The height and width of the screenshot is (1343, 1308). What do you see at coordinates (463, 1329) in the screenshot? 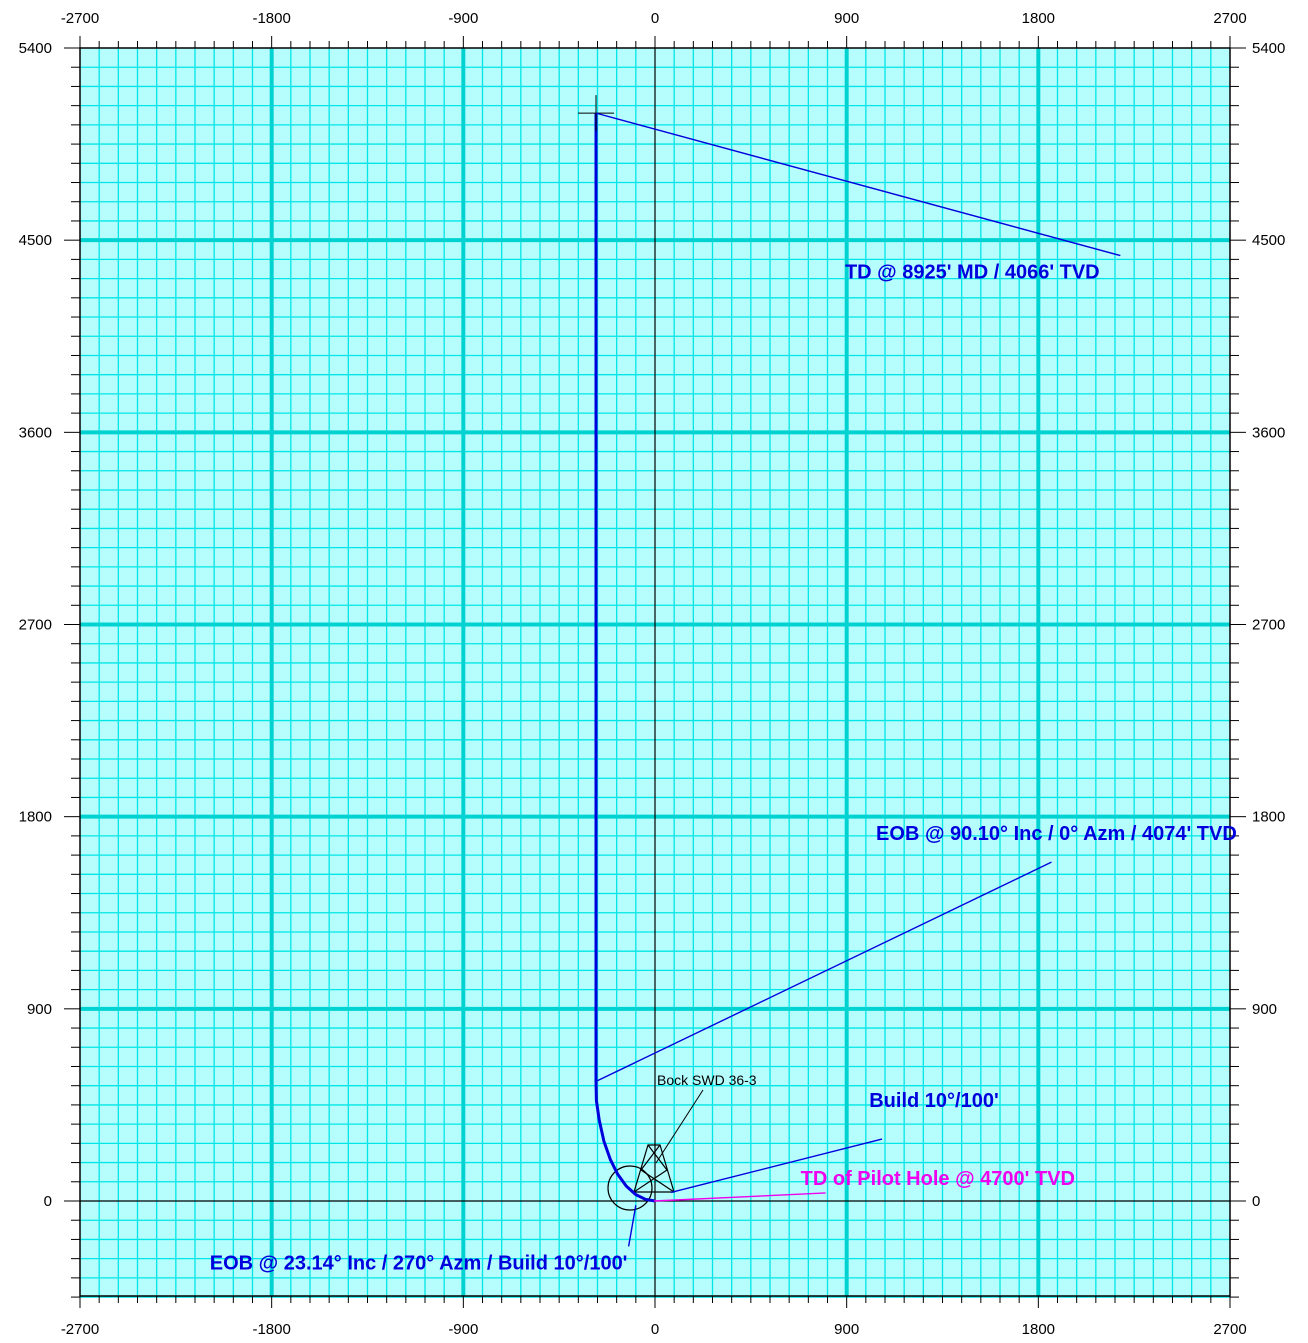
I see `x-tick-label-bottom: -900` at bounding box center [463, 1329].